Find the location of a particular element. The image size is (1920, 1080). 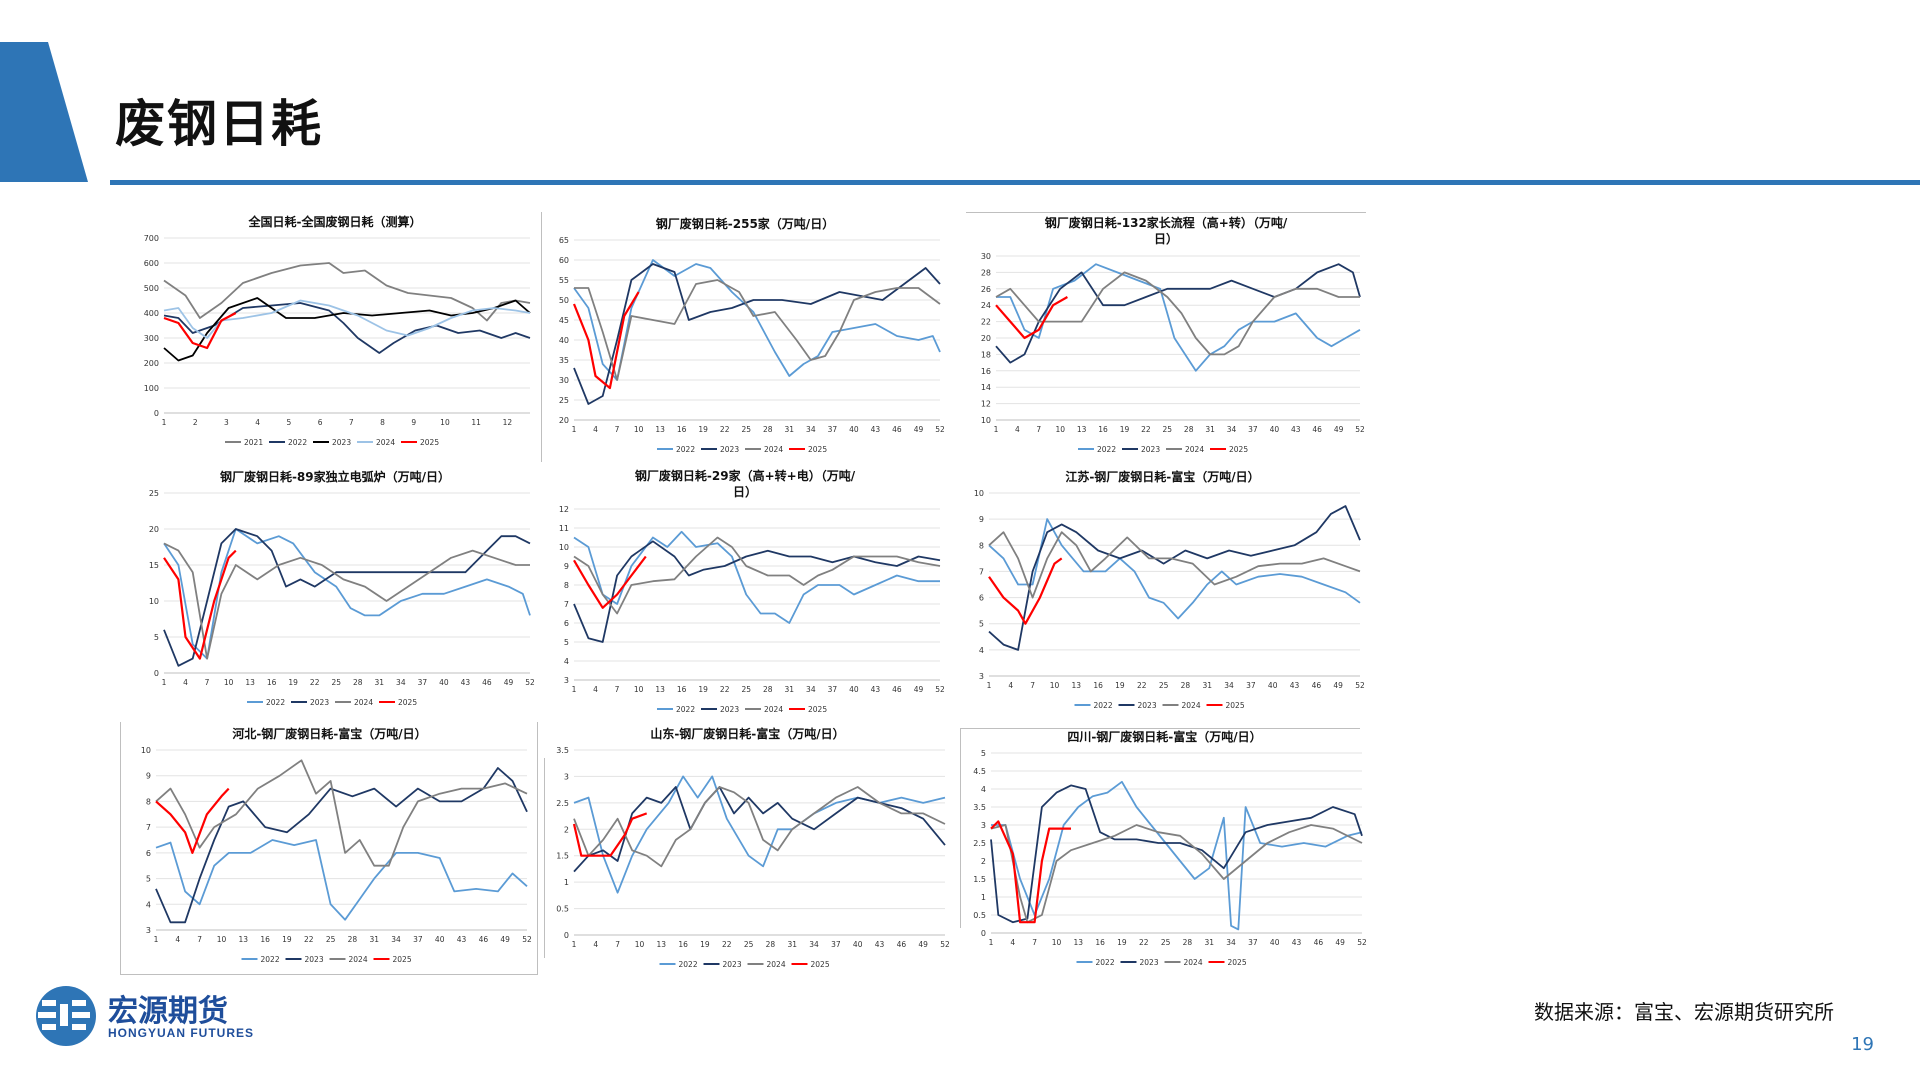

y-tick-label: 16 is located at coordinates (986, 371).